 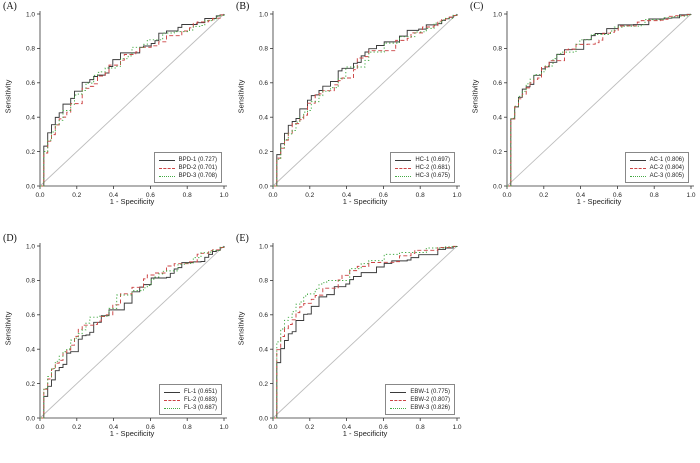 I want to click on legend-label: AC-2 (0.804), so click(x=666, y=168).